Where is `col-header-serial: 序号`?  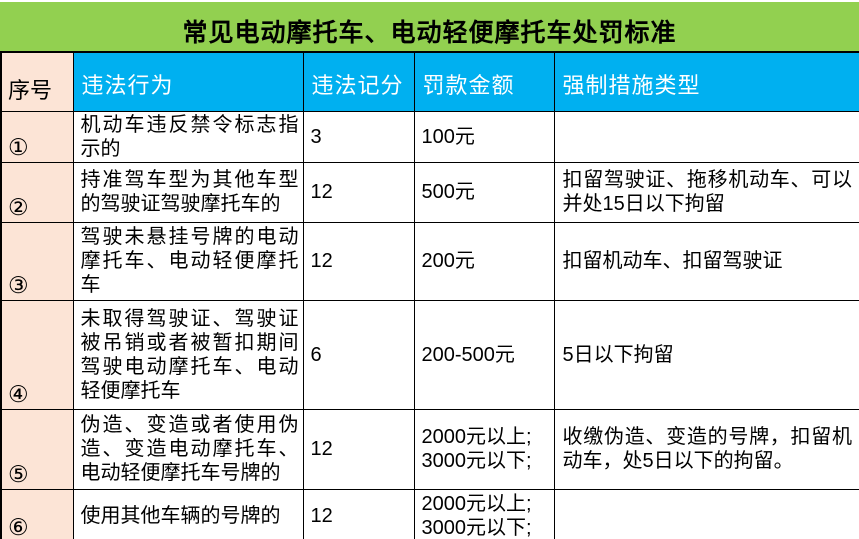
col-header-serial: 序号 is located at coordinates (37, 81).